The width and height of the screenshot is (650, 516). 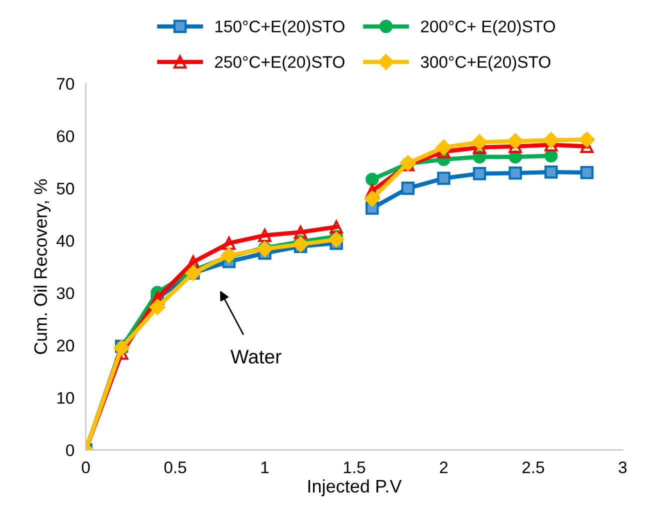 I want to click on legend-label: 300°C+E(20)STO, so click(x=485, y=64).